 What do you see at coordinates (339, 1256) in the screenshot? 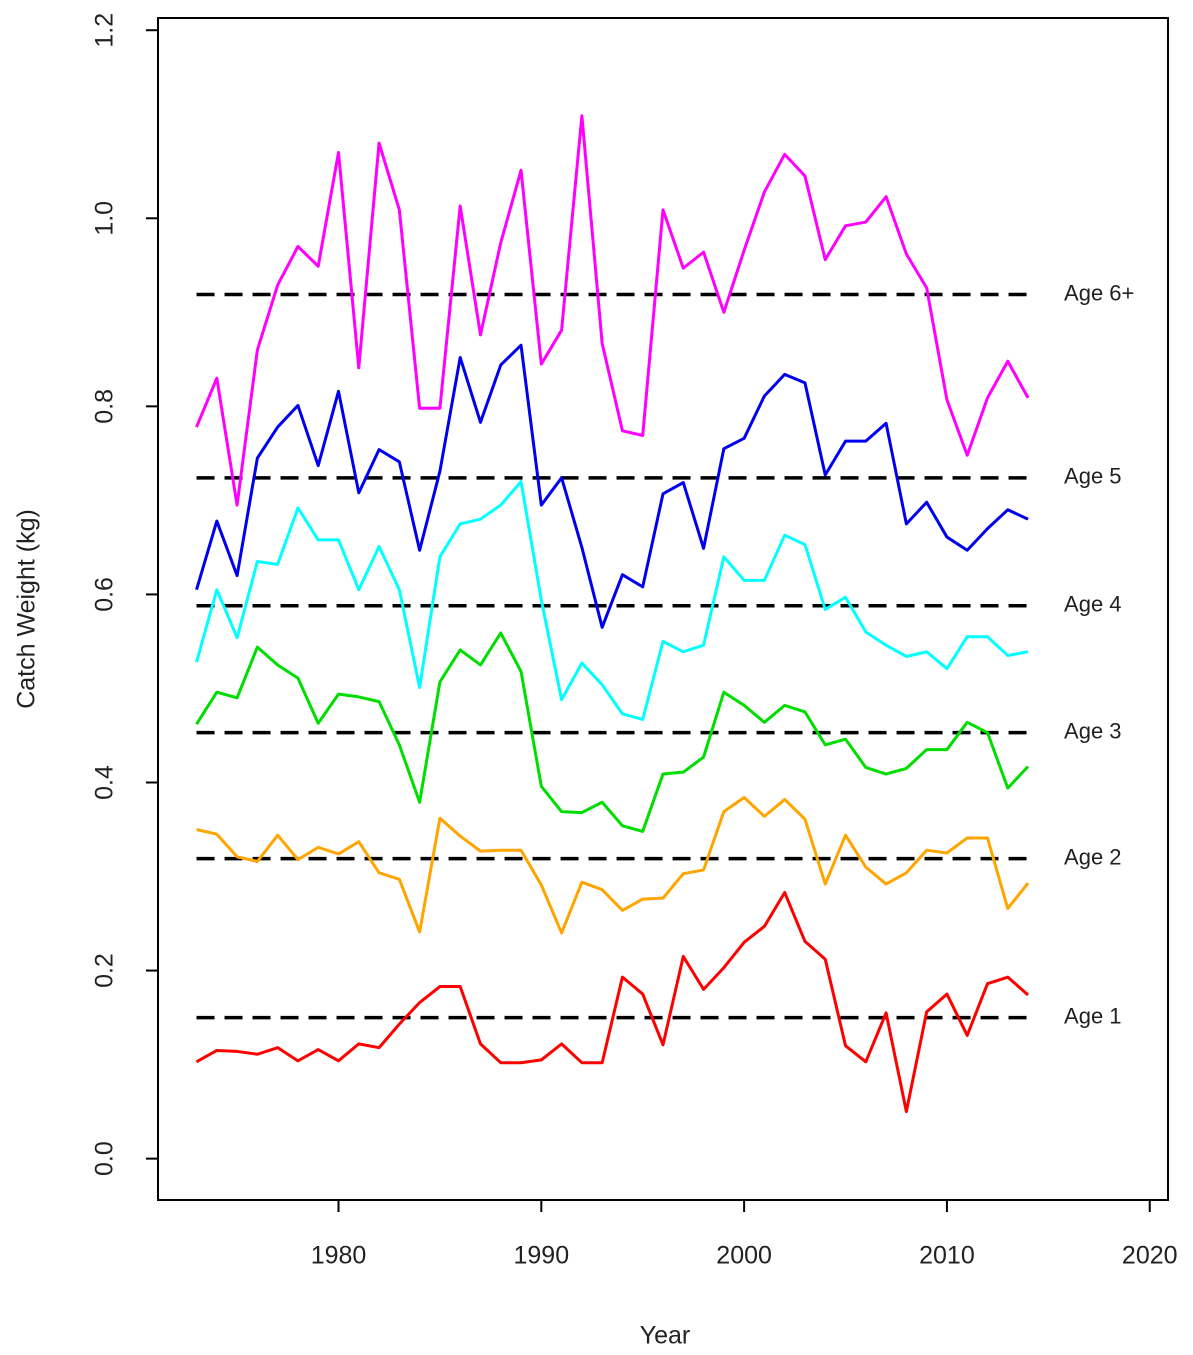
I see `x-tick-label: 1980` at bounding box center [339, 1256].